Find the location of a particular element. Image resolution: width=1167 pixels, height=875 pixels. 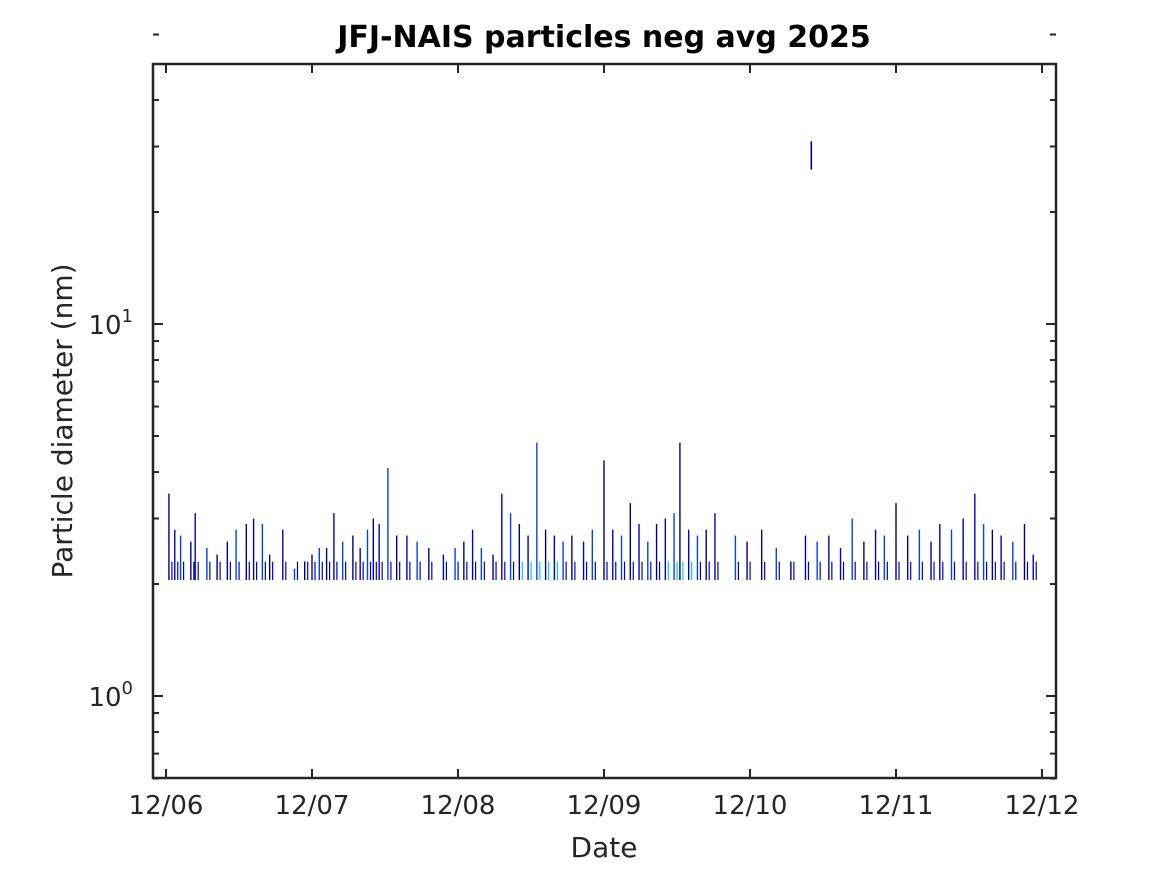

x-axis-label: Date is located at coordinates (604, 847).